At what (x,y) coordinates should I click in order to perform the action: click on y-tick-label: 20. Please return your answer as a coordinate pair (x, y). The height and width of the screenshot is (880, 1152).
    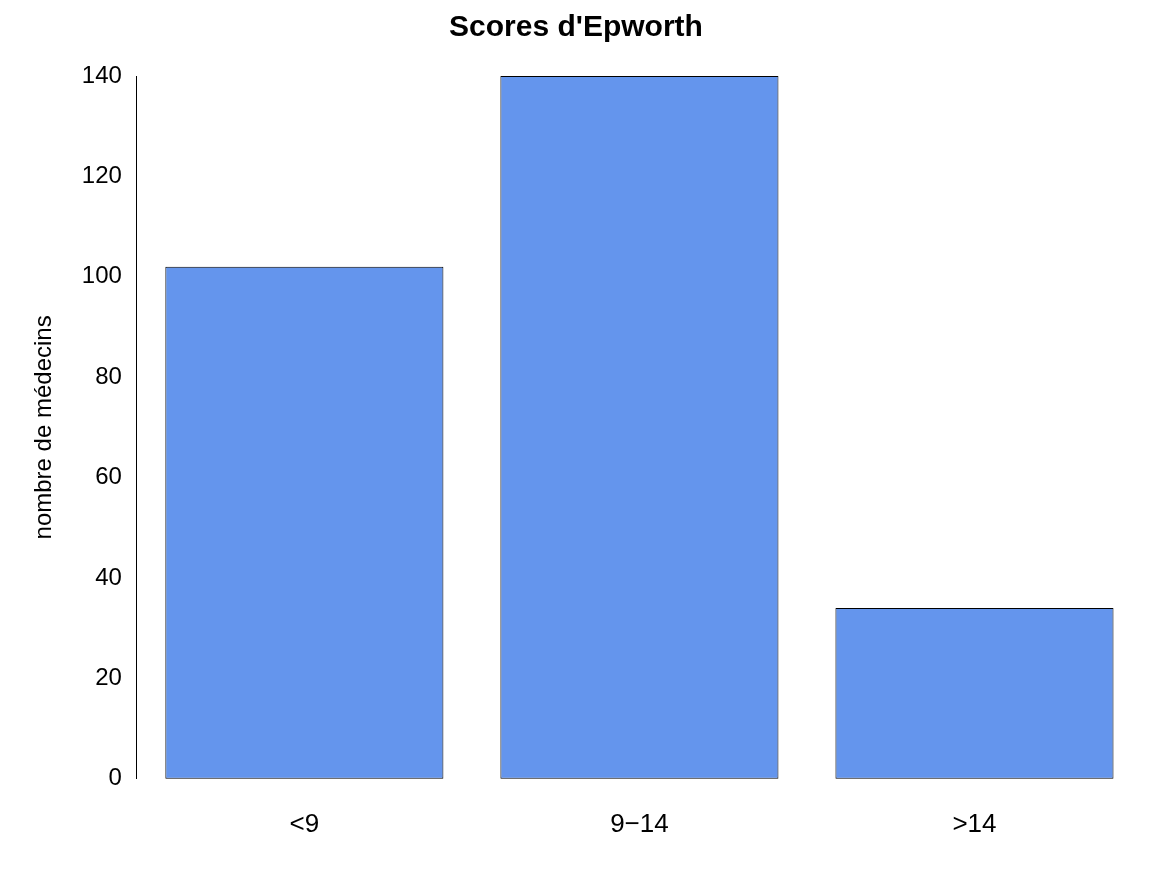
    Looking at the image, I should click on (108, 677).